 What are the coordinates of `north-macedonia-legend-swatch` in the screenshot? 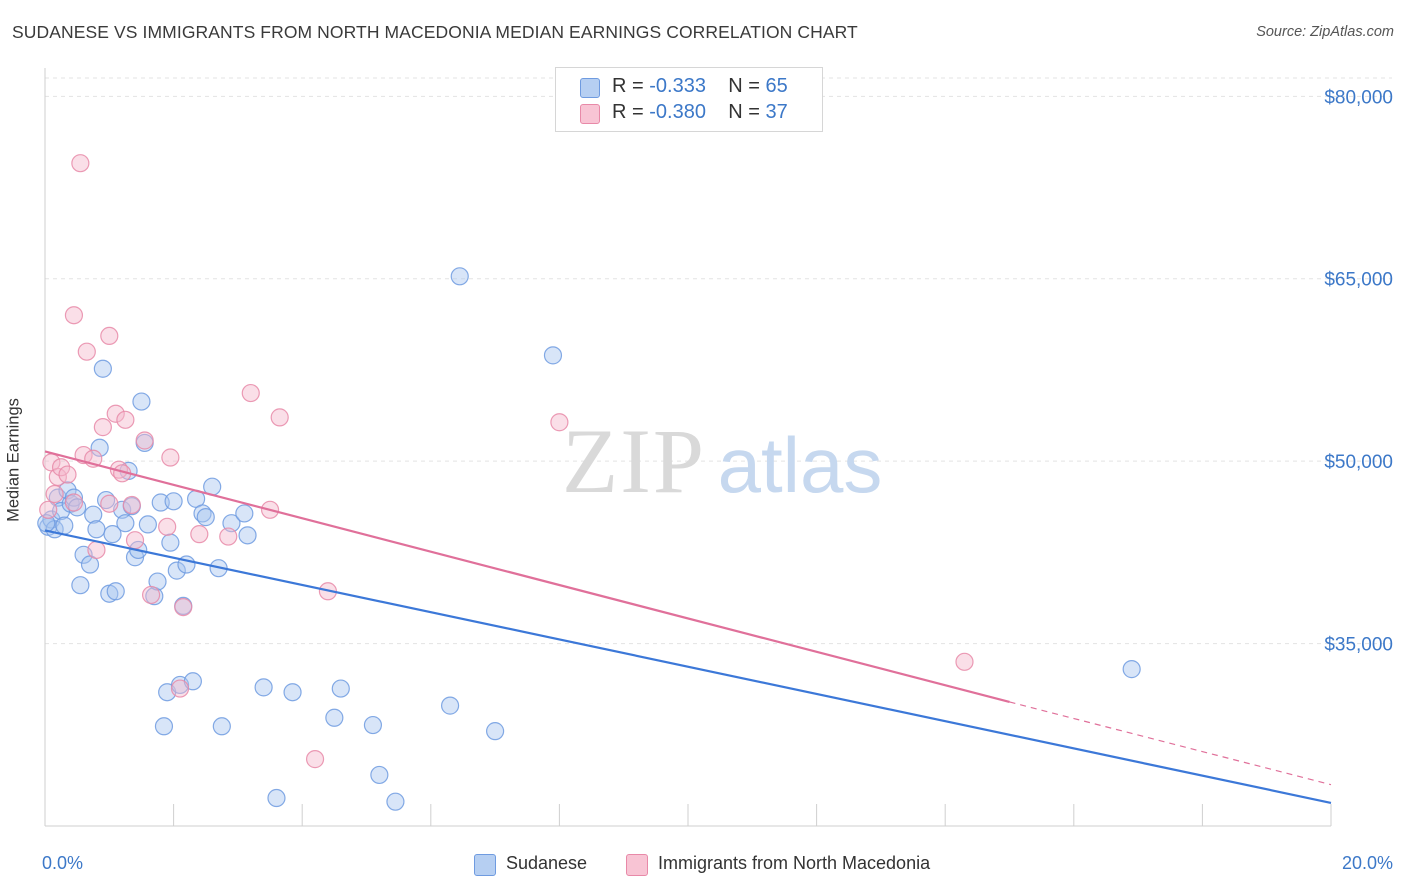 It's located at (637, 865).